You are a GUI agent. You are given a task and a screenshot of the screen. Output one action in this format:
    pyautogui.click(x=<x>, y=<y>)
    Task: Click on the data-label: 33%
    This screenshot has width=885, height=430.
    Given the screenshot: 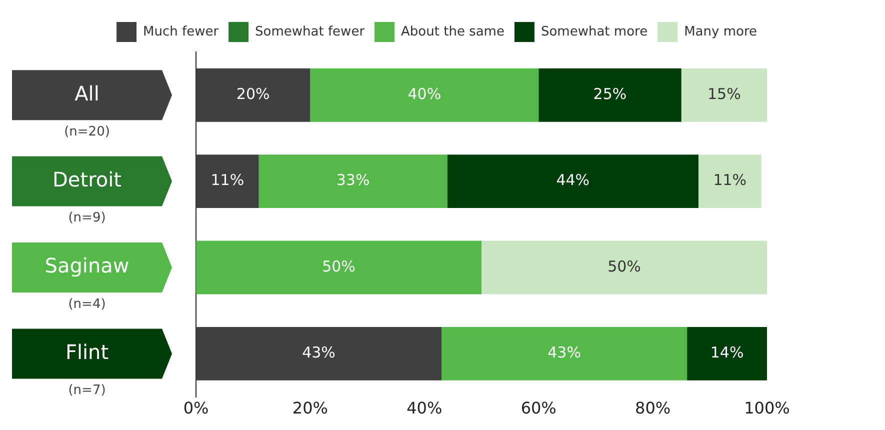 What is the action you would take?
    pyautogui.click(x=353, y=180)
    